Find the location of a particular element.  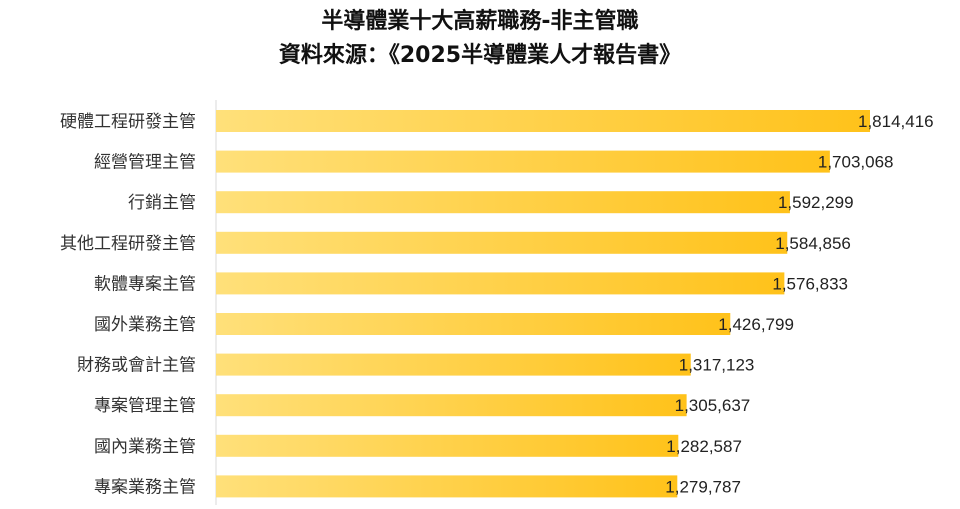

category-label: 財務或會計主管 is located at coordinates (136, 366).